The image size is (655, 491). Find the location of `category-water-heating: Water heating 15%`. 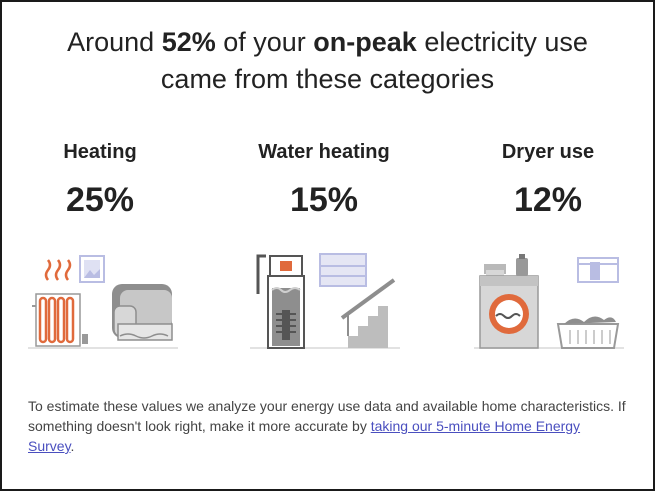

category-water-heating: Water heating 15% is located at coordinates (324, 179).